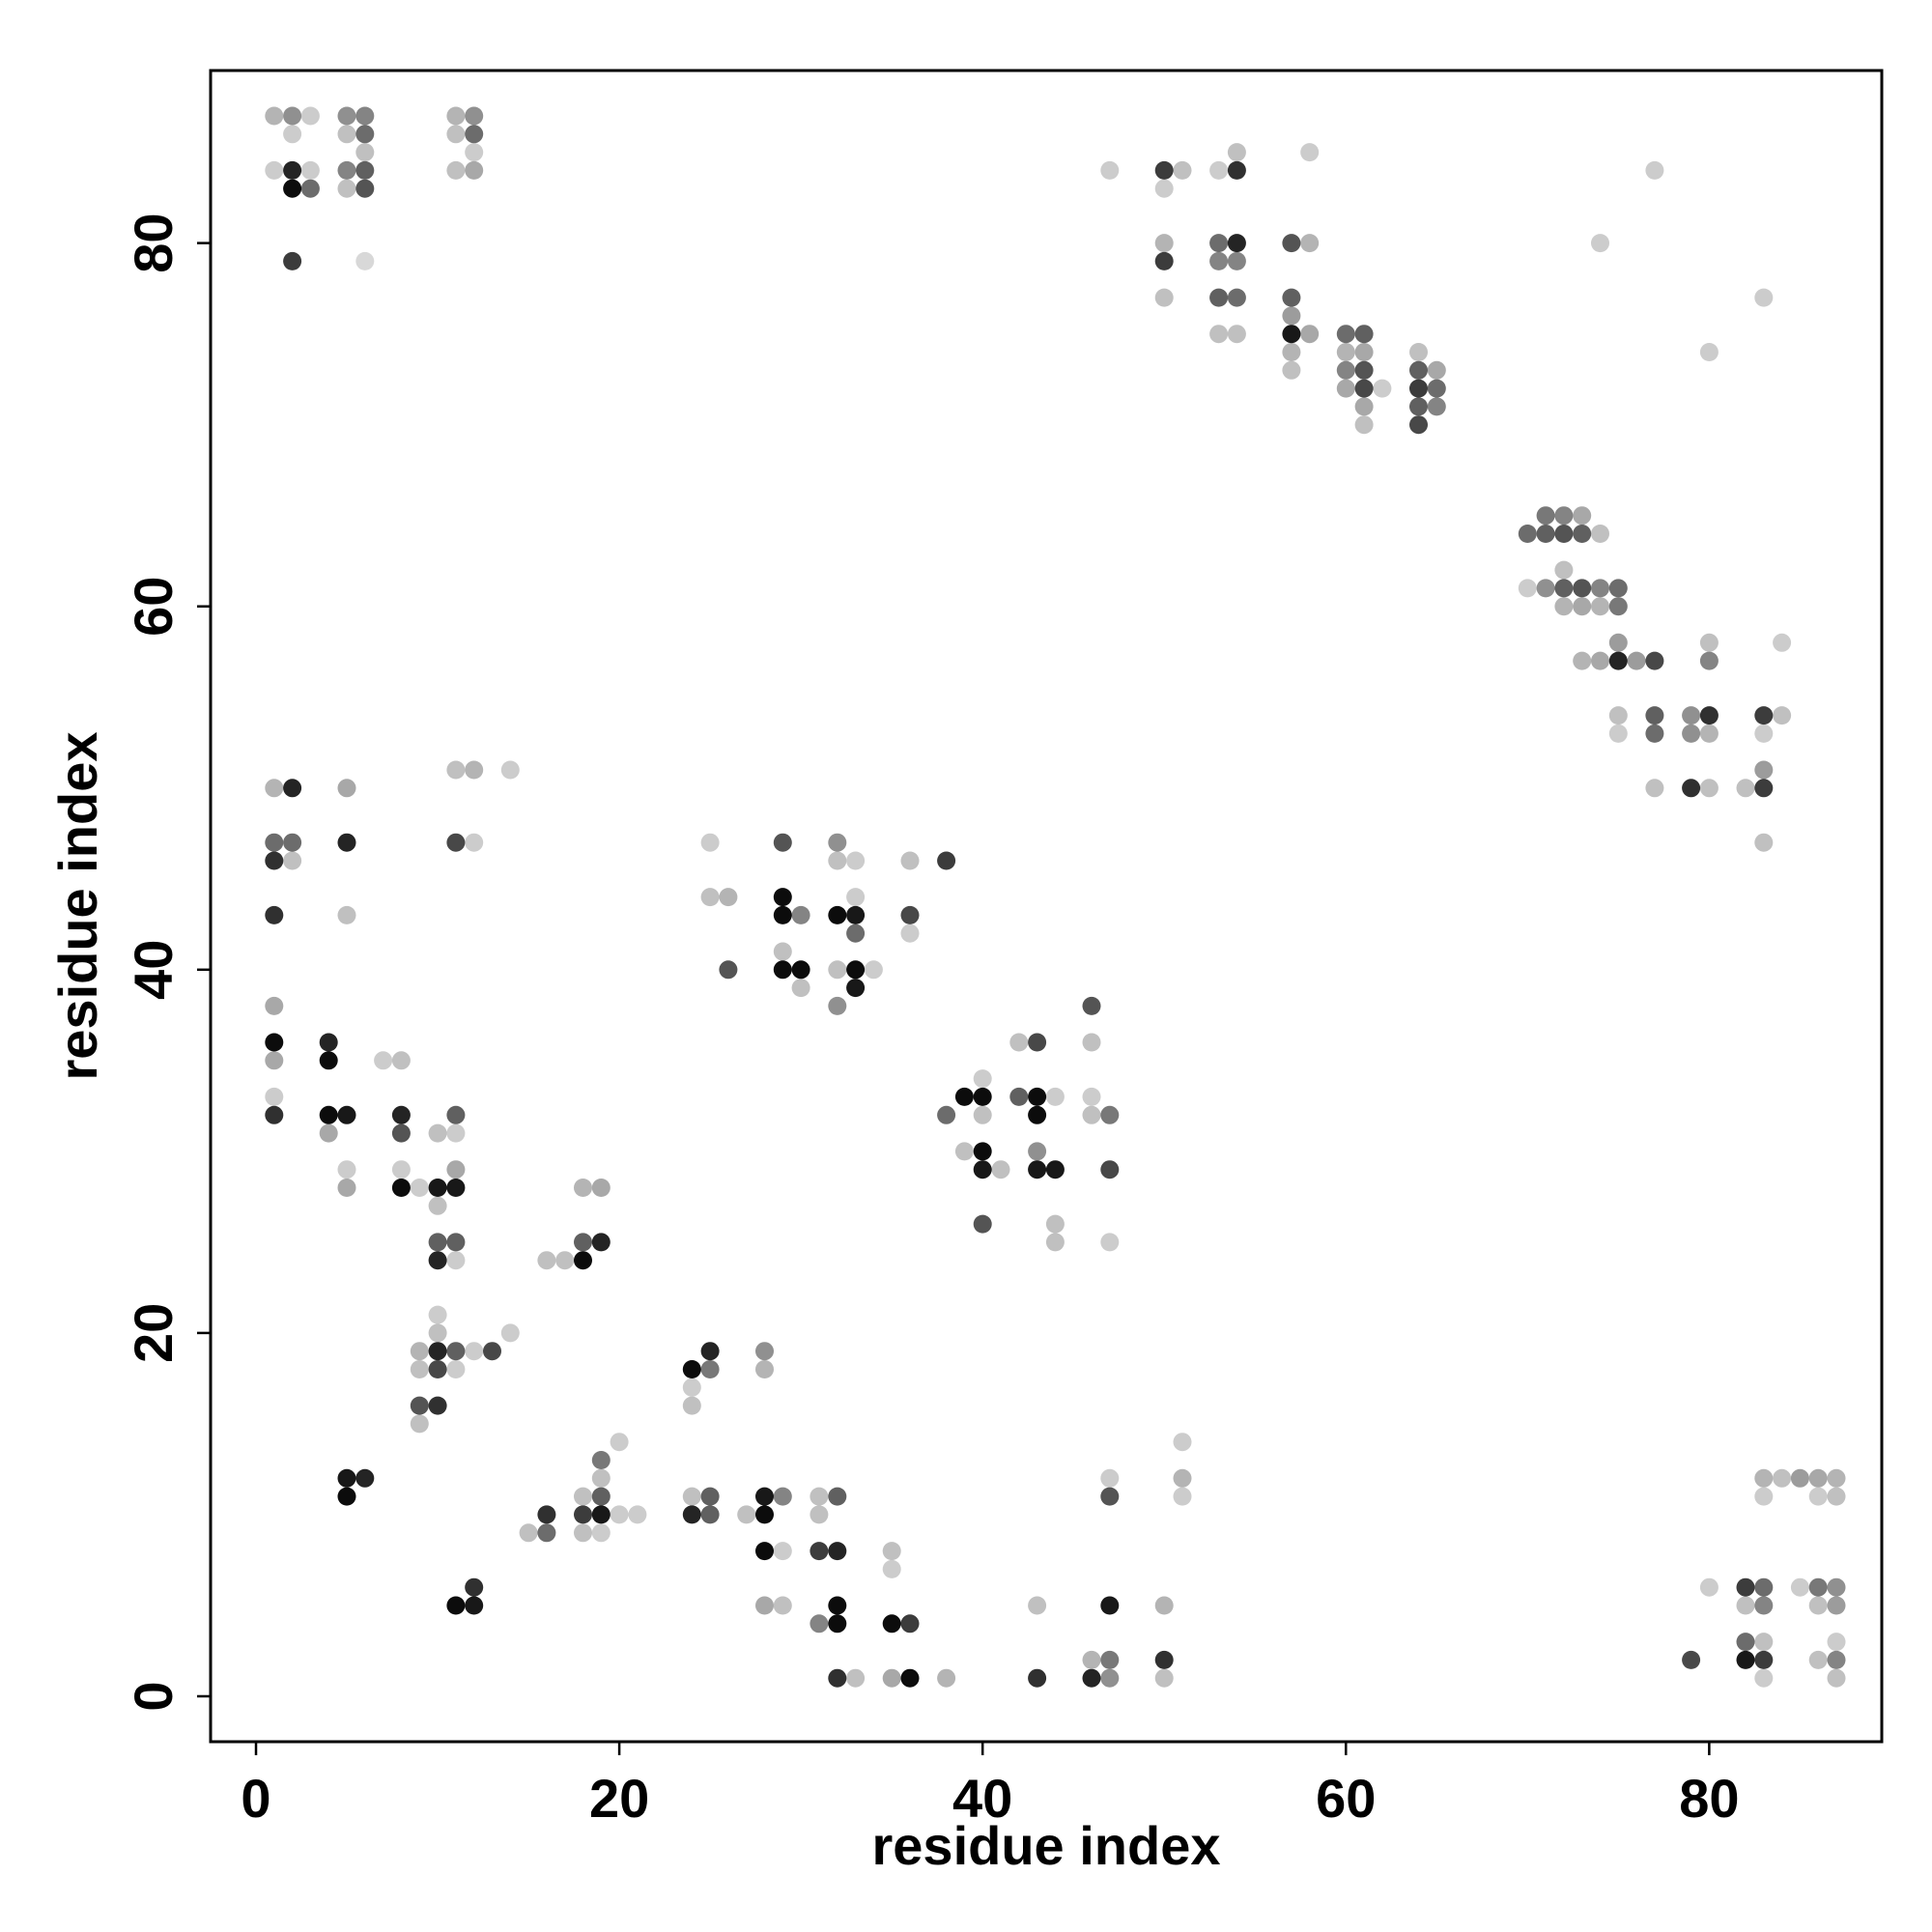 The width and height of the screenshot is (1932, 1932). What do you see at coordinates (1709, 1798) in the screenshot?
I see `x-tick-label: 80` at bounding box center [1709, 1798].